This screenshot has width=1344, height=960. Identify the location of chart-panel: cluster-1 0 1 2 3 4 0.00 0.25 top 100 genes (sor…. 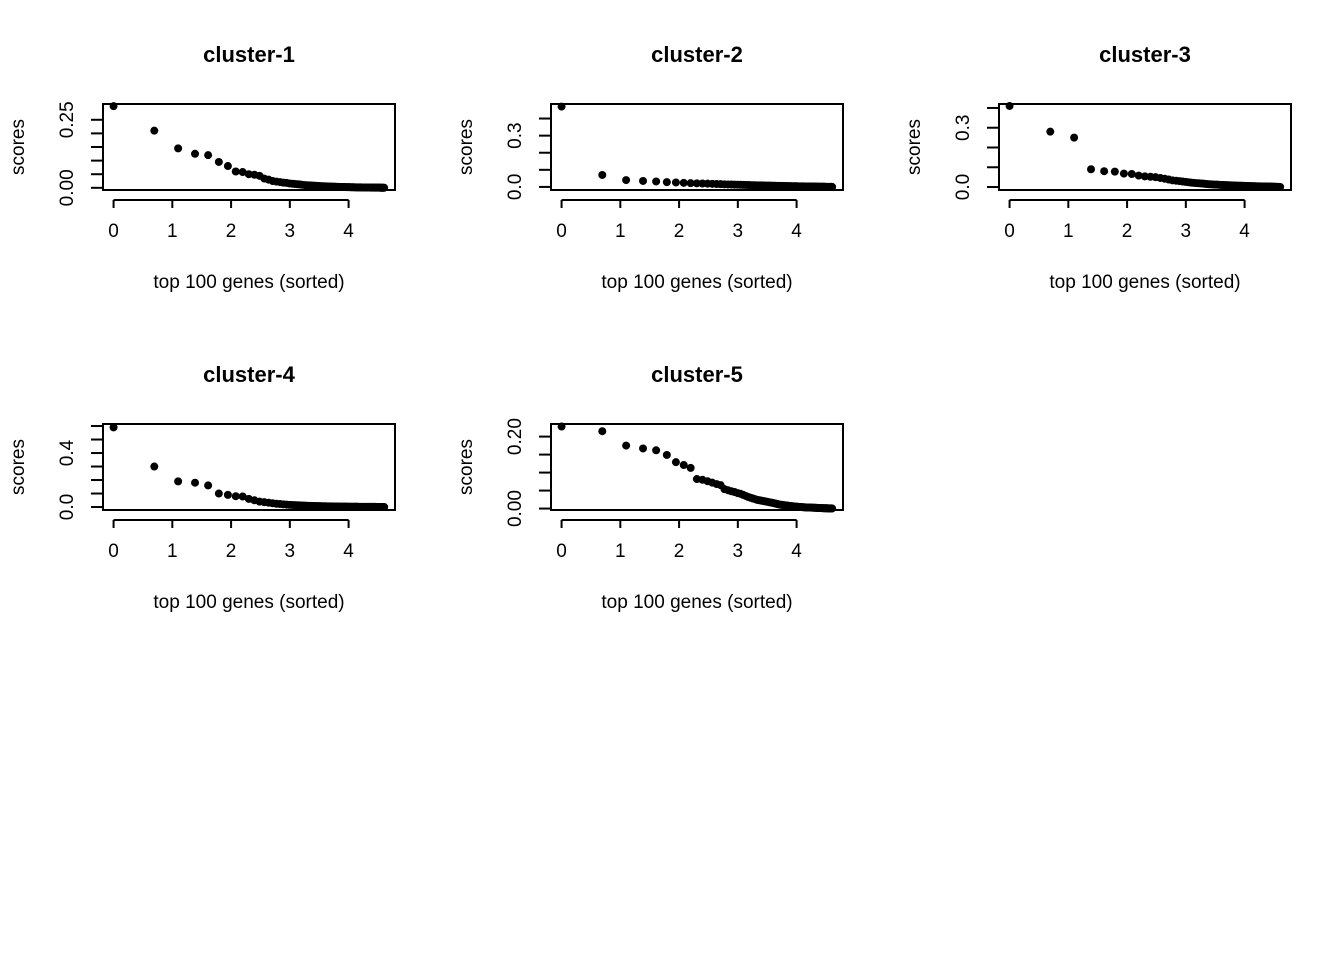
(202, 167).